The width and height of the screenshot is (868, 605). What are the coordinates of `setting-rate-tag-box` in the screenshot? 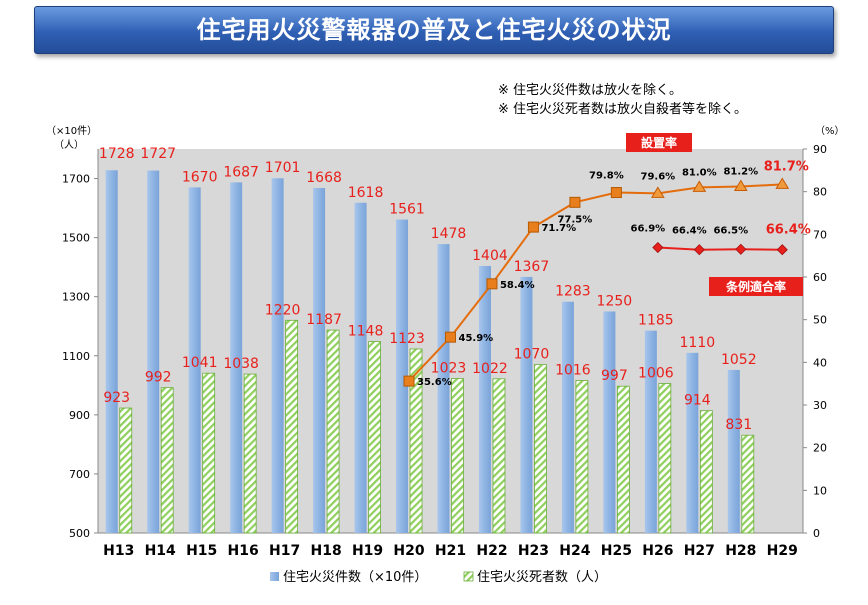 It's located at (659, 142).